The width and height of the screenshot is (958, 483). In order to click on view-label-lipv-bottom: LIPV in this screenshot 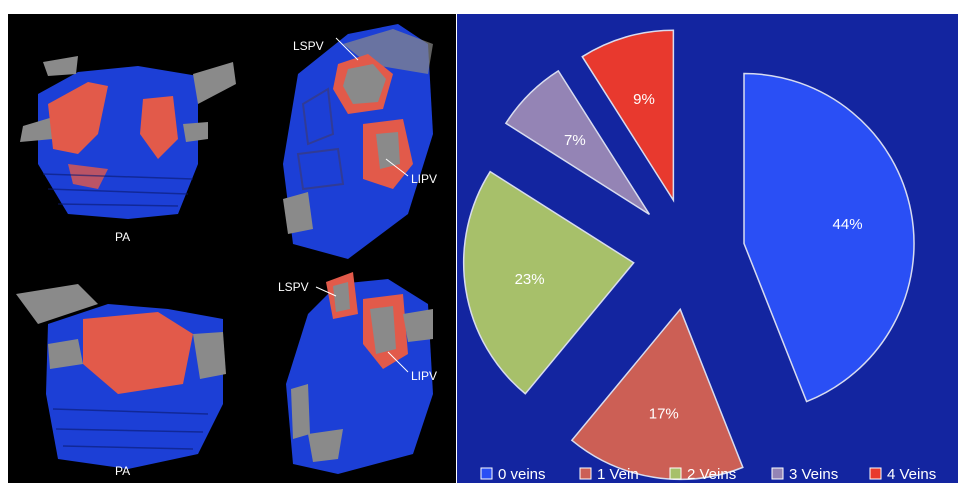, I will do `click(424, 376)`.